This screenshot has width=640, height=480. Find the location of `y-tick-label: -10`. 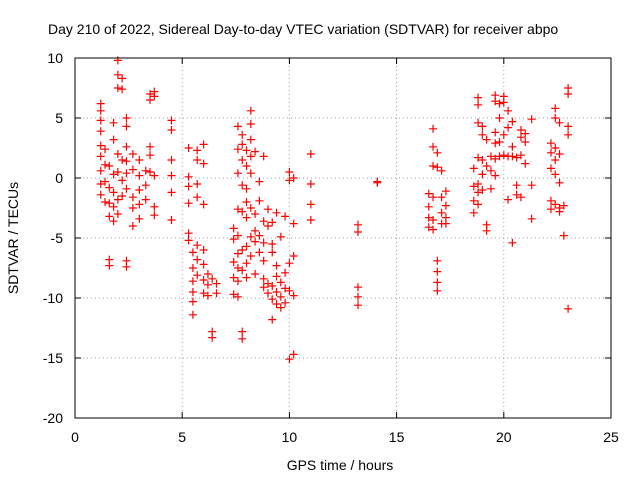

y-tick-label: -10 is located at coordinates (53, 298).